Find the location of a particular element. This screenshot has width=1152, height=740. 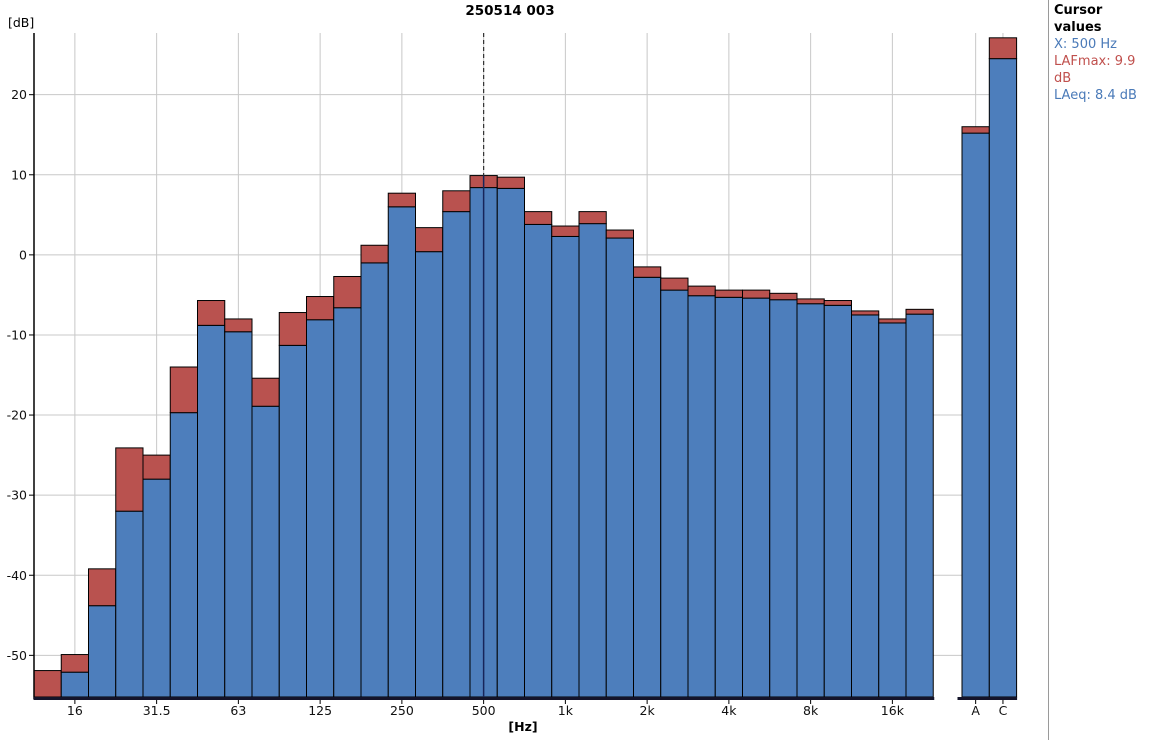

x-tick-label: 500 is located at coordinates (484, 710).